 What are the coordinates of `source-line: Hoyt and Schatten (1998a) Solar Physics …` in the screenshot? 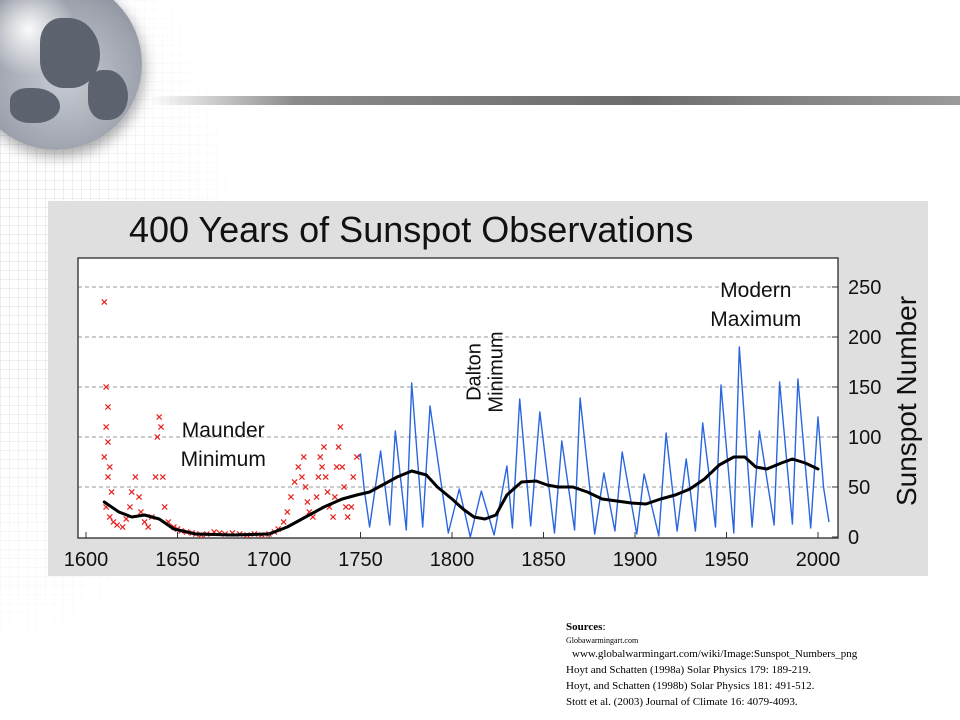 It's located at (689, 670).